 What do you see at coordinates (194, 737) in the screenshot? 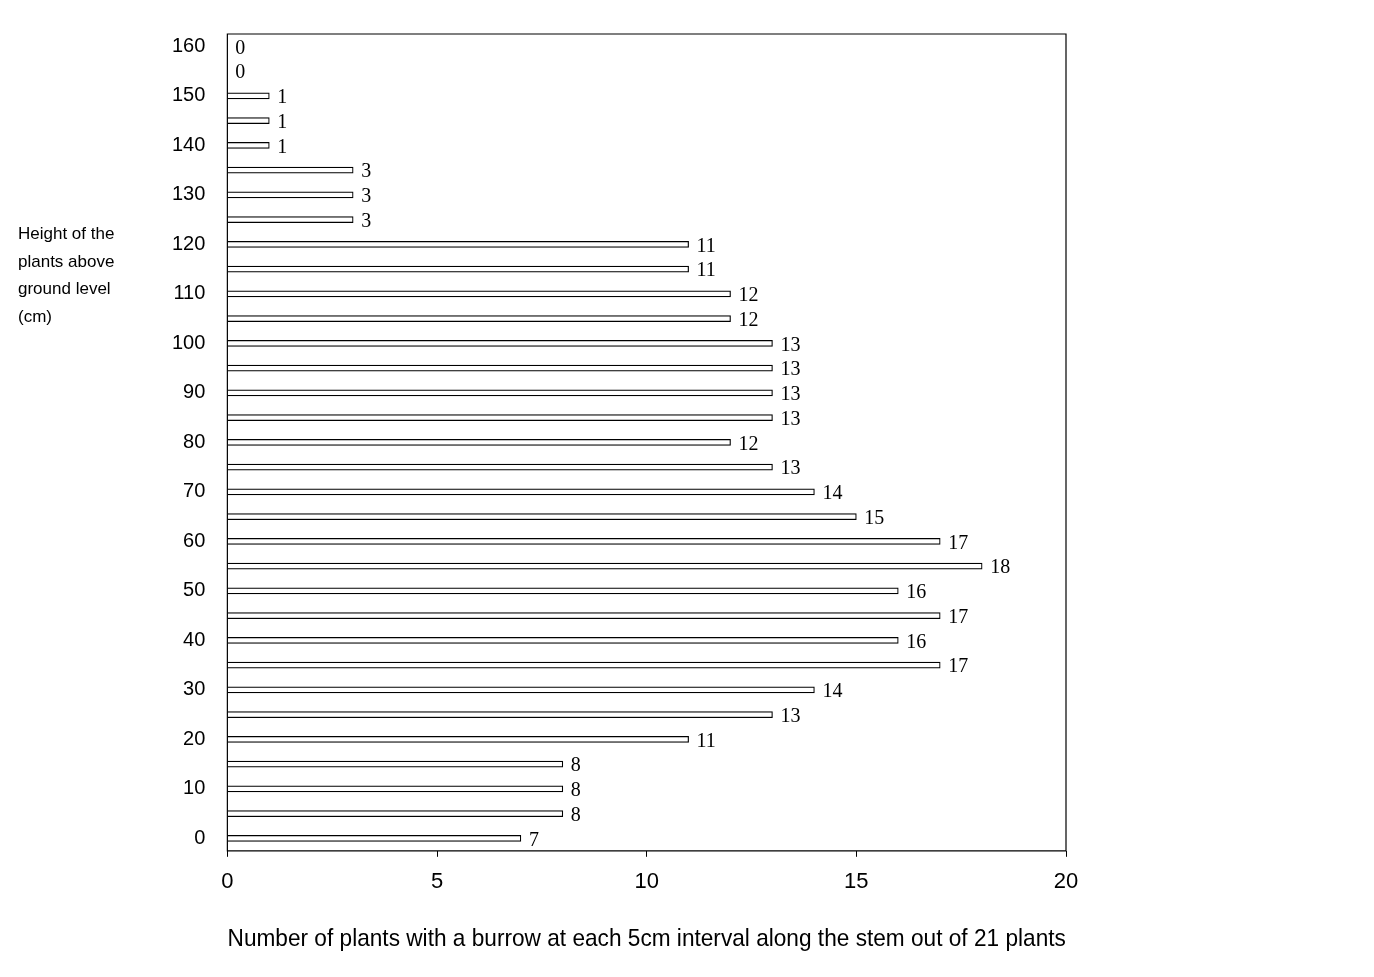
I see `y-tick-label: 20` at bounding box center [194, 737].